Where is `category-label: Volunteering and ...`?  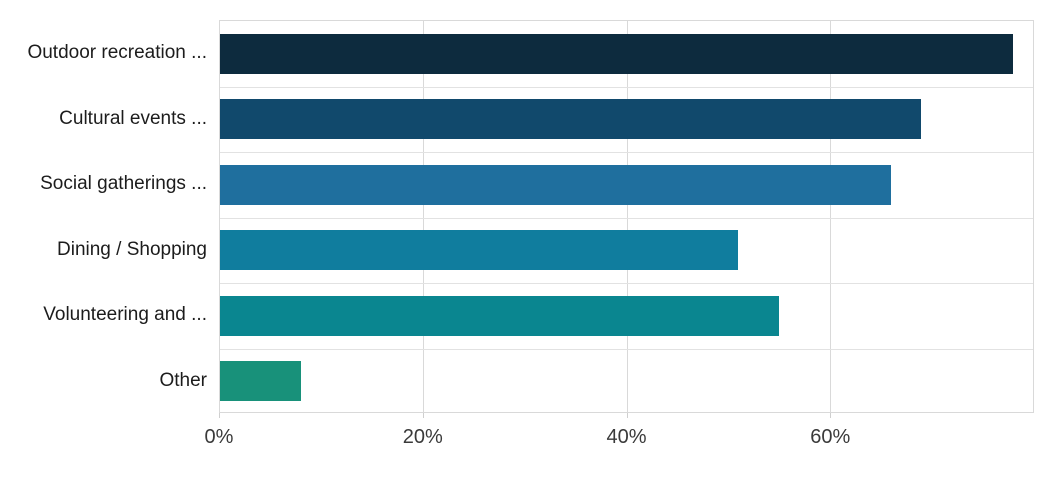
category-label: Volunteering and ... is located at coordinates (125, 314).